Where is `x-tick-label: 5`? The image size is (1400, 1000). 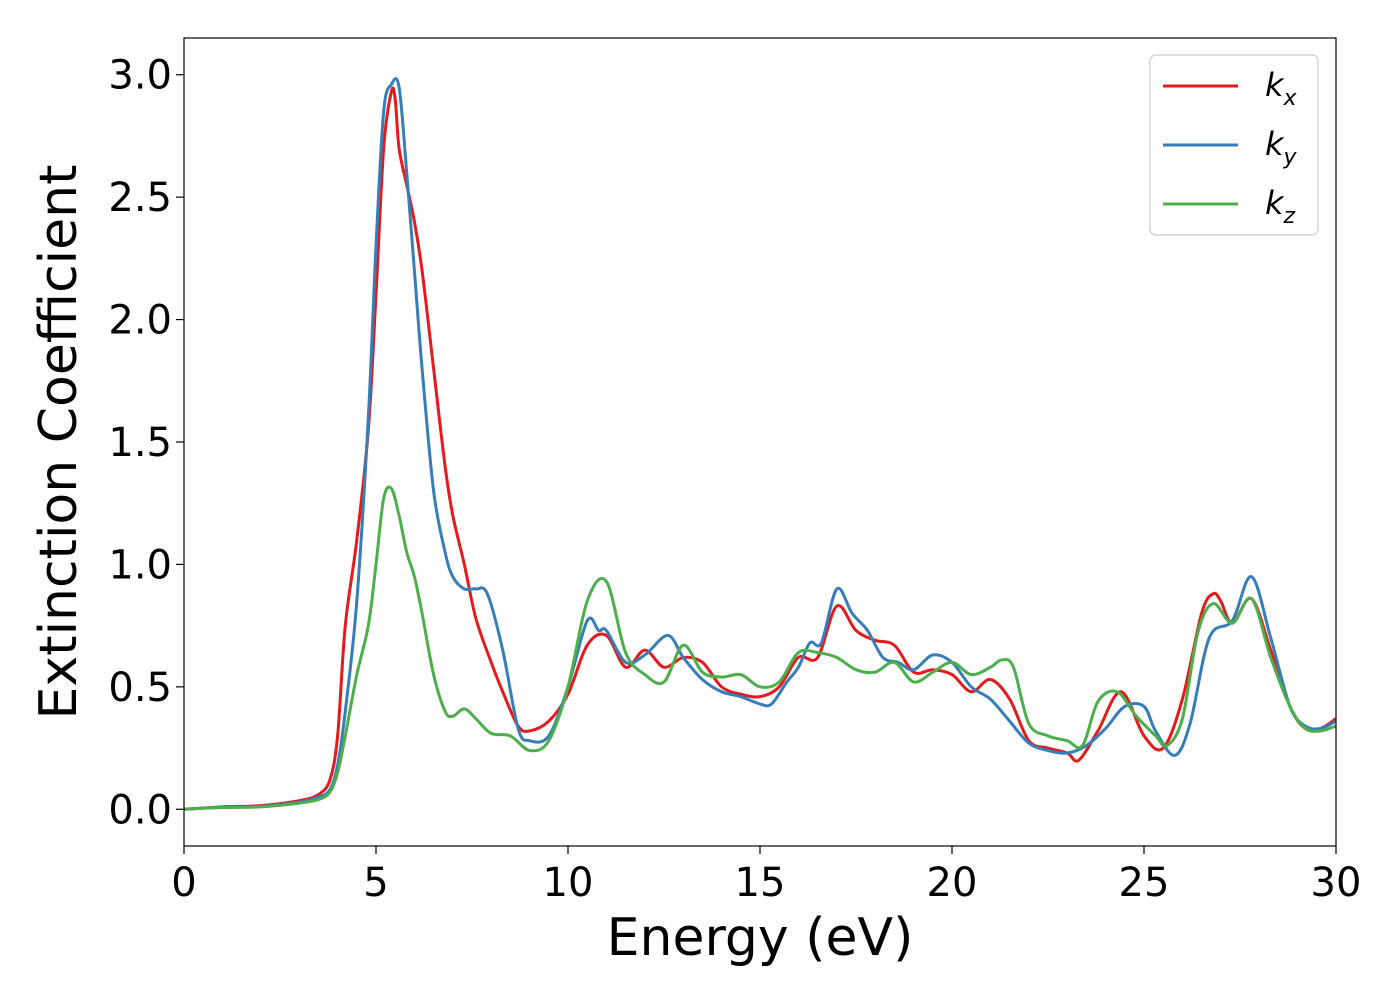 x-tick-label: 5 is located at coordinates (375, 883).